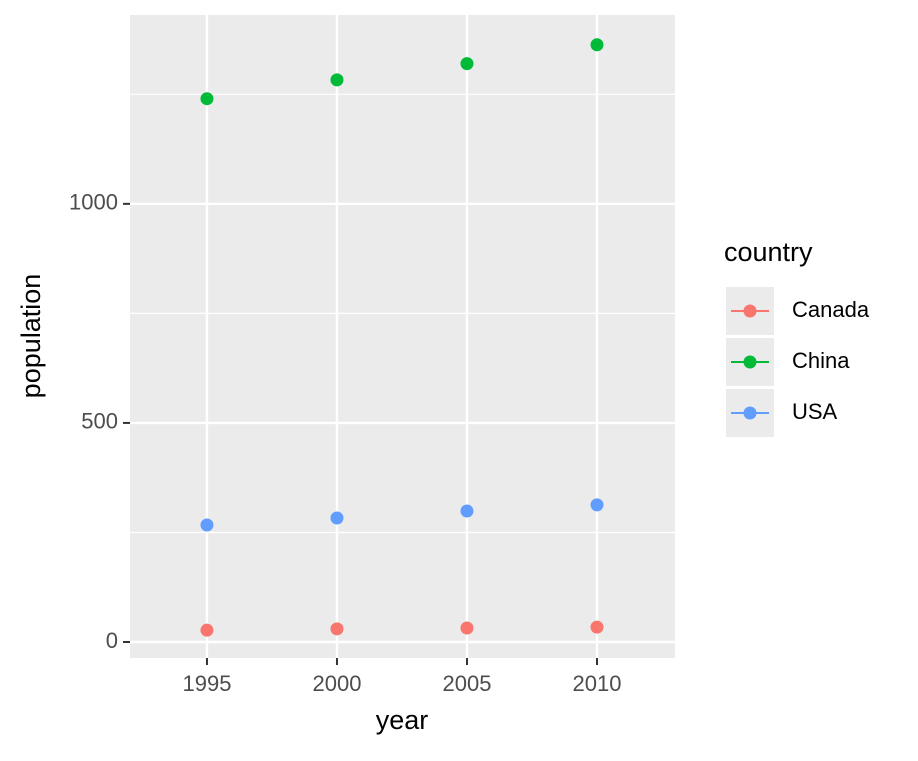 This screenshot has height=761, width=918. Describe the element at coordinates (336, 683) in the screenshot. I see `x-tick-label: 2000` at that location.